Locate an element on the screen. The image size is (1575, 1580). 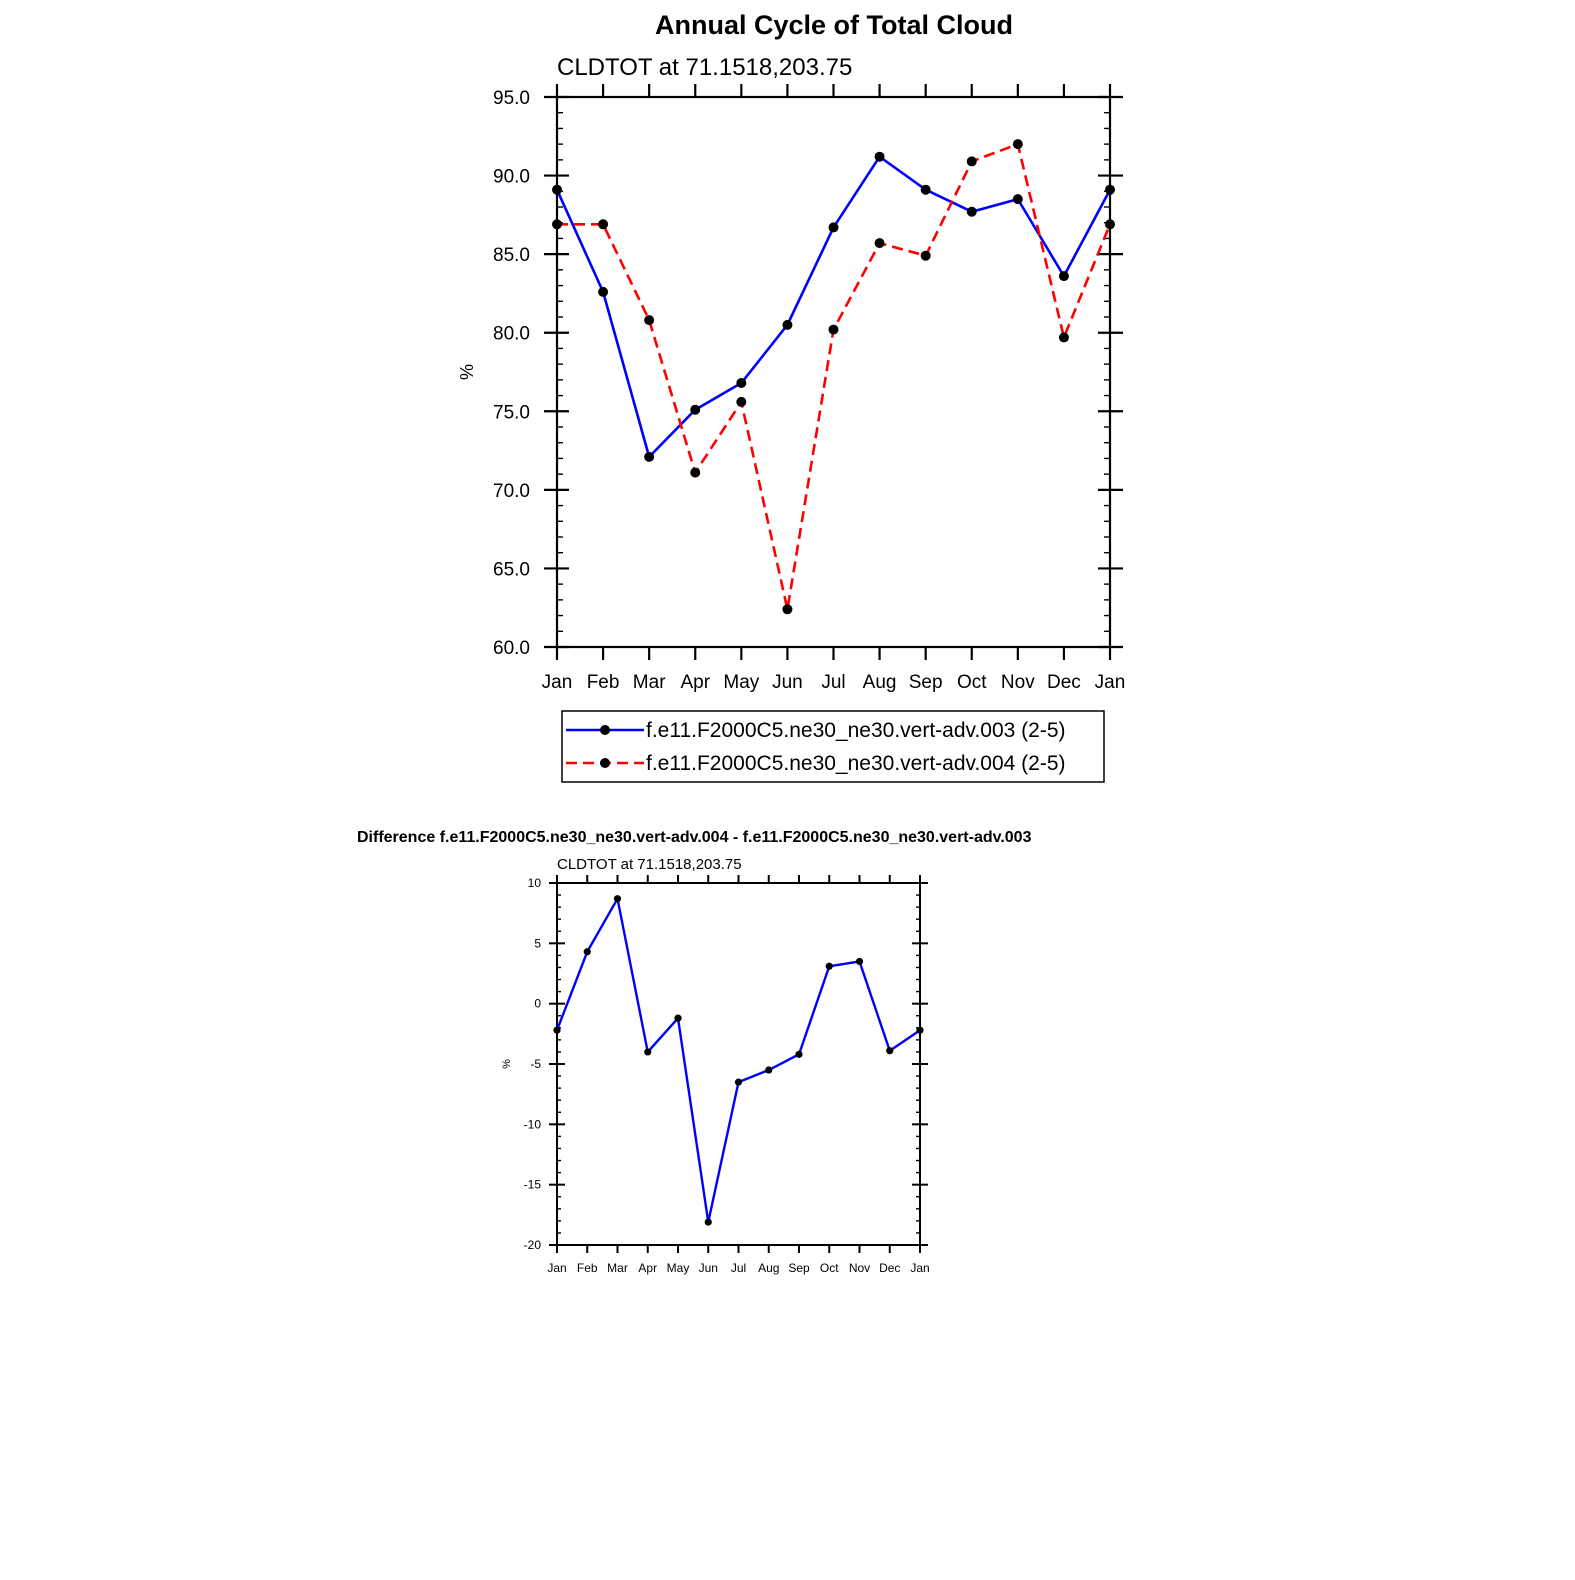
main-chart-subtitle: CLDTOT at 71.1518,203.75 is located at coordinates (704, 67).